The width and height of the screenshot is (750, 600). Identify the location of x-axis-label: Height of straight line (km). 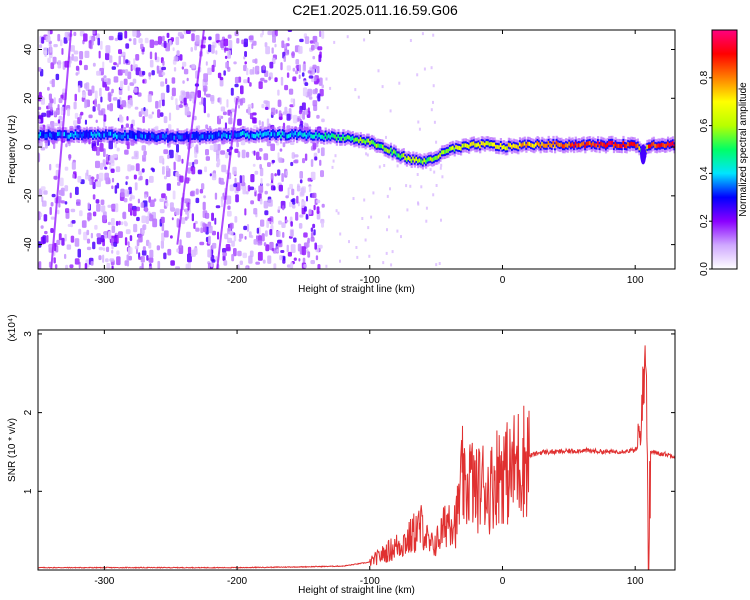
(356, 289).